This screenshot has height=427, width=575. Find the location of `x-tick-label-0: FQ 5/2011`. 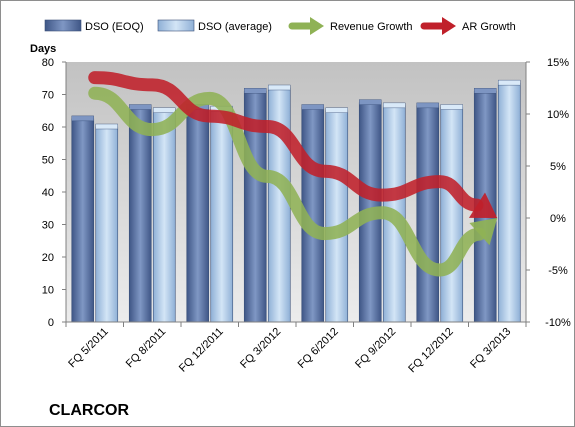

x-tick-label-0: FQ 5/2011 is located at coordinates (88, 348).